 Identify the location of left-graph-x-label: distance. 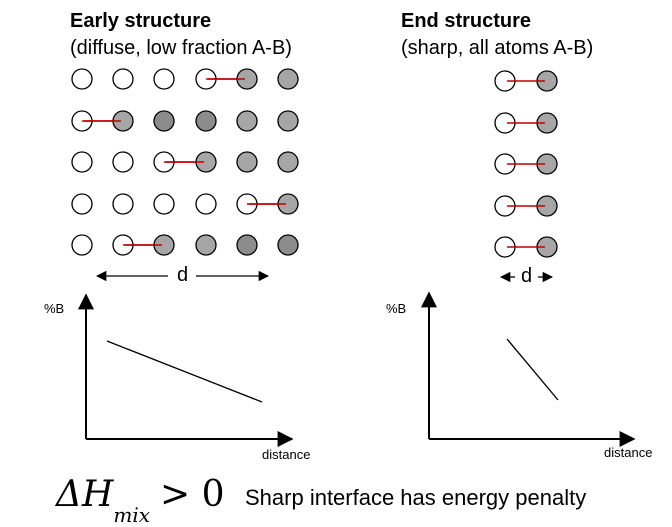
(286, 454).